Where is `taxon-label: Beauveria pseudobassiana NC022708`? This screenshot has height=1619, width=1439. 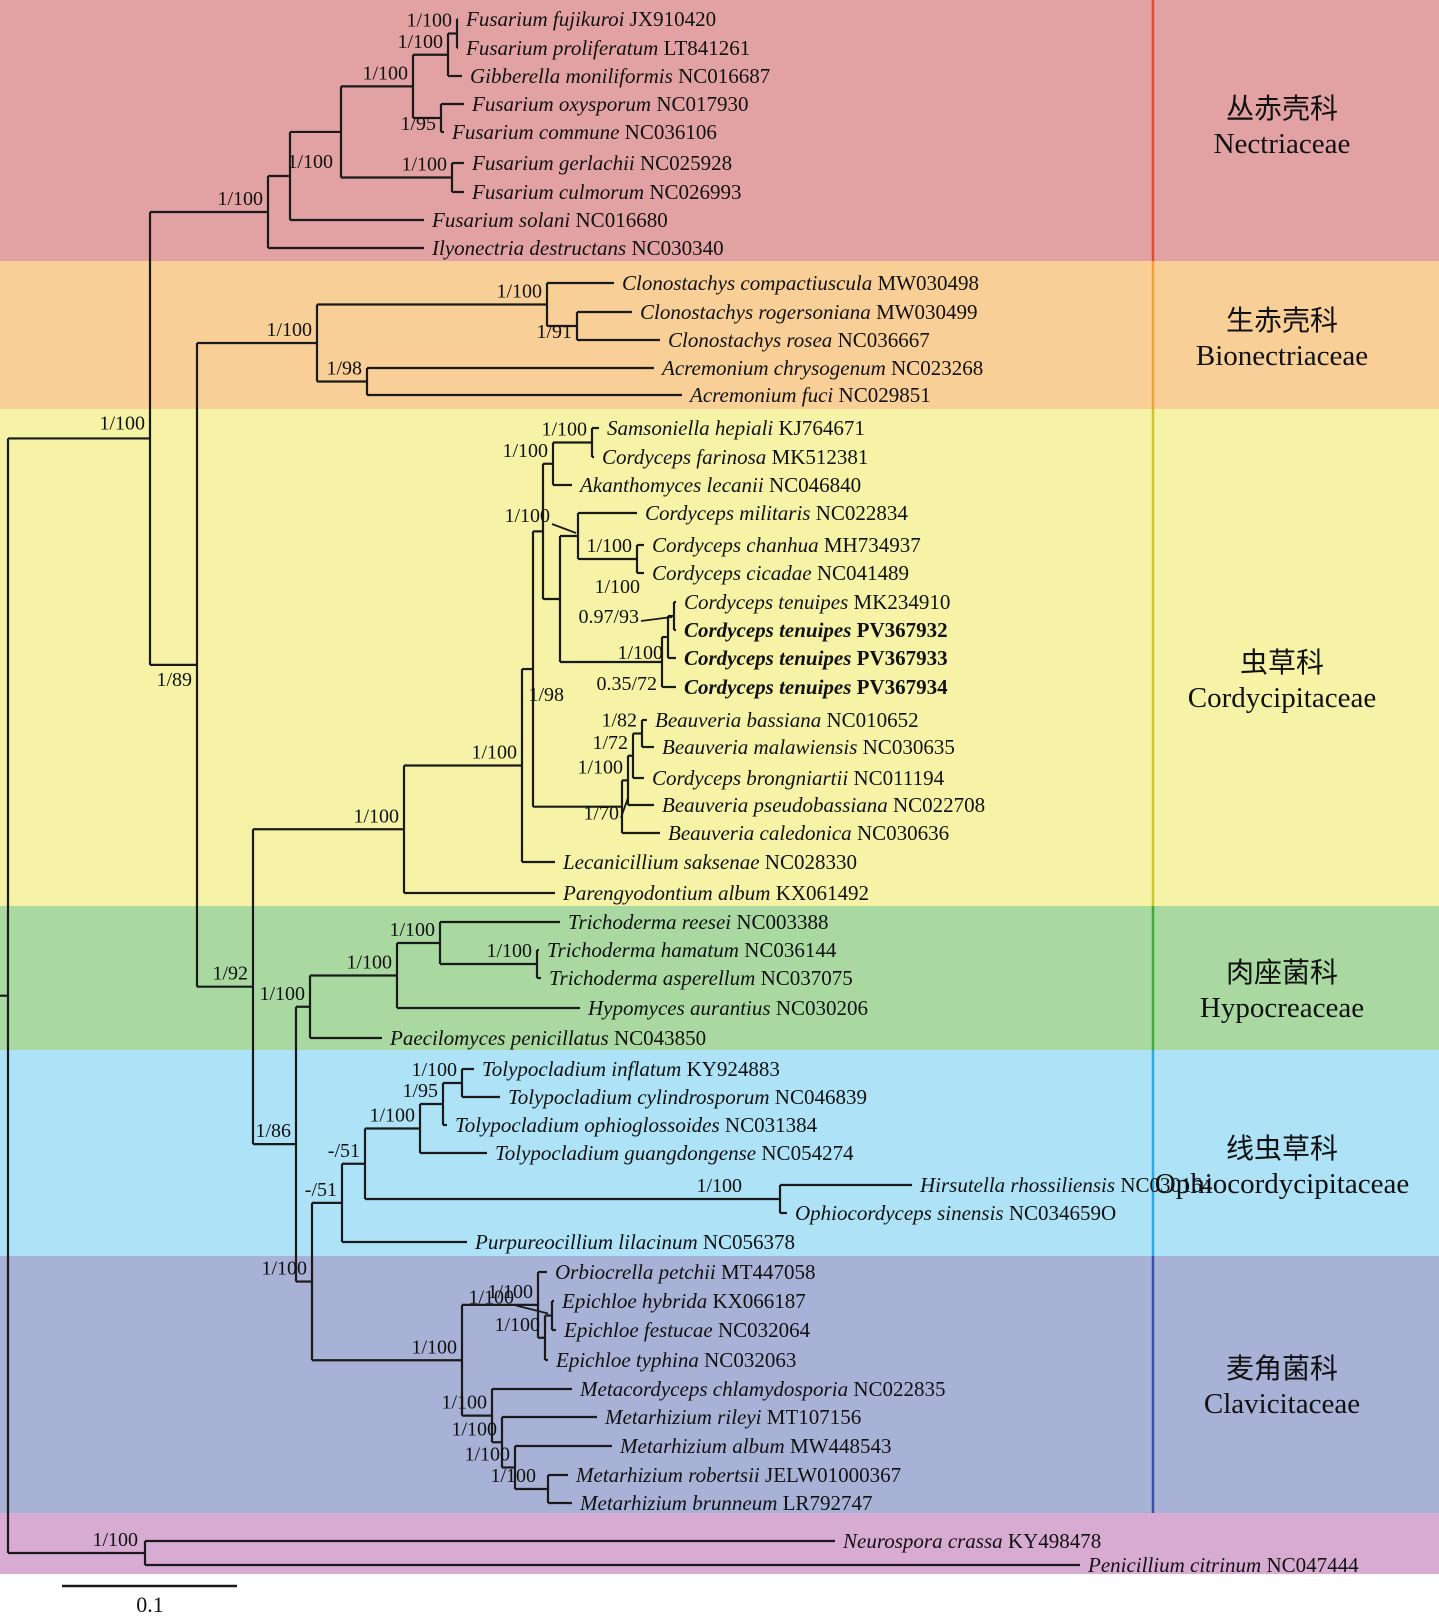
taxon-label: Beauveria pseudobassiana NC022708 is located at coordinates (823, 805).